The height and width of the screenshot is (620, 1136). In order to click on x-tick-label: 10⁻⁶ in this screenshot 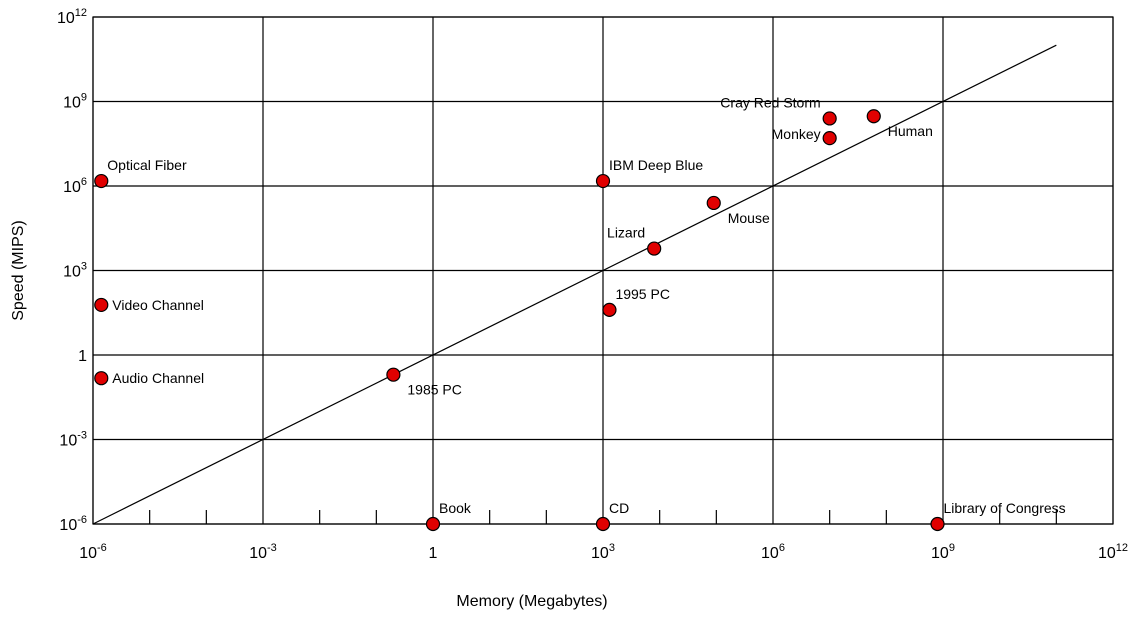, I will do `click(93, 552)`.